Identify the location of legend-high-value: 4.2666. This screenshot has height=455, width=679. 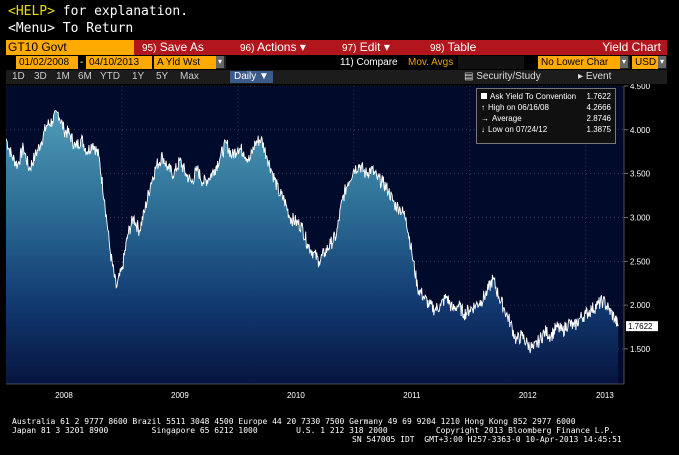
(598, 107).